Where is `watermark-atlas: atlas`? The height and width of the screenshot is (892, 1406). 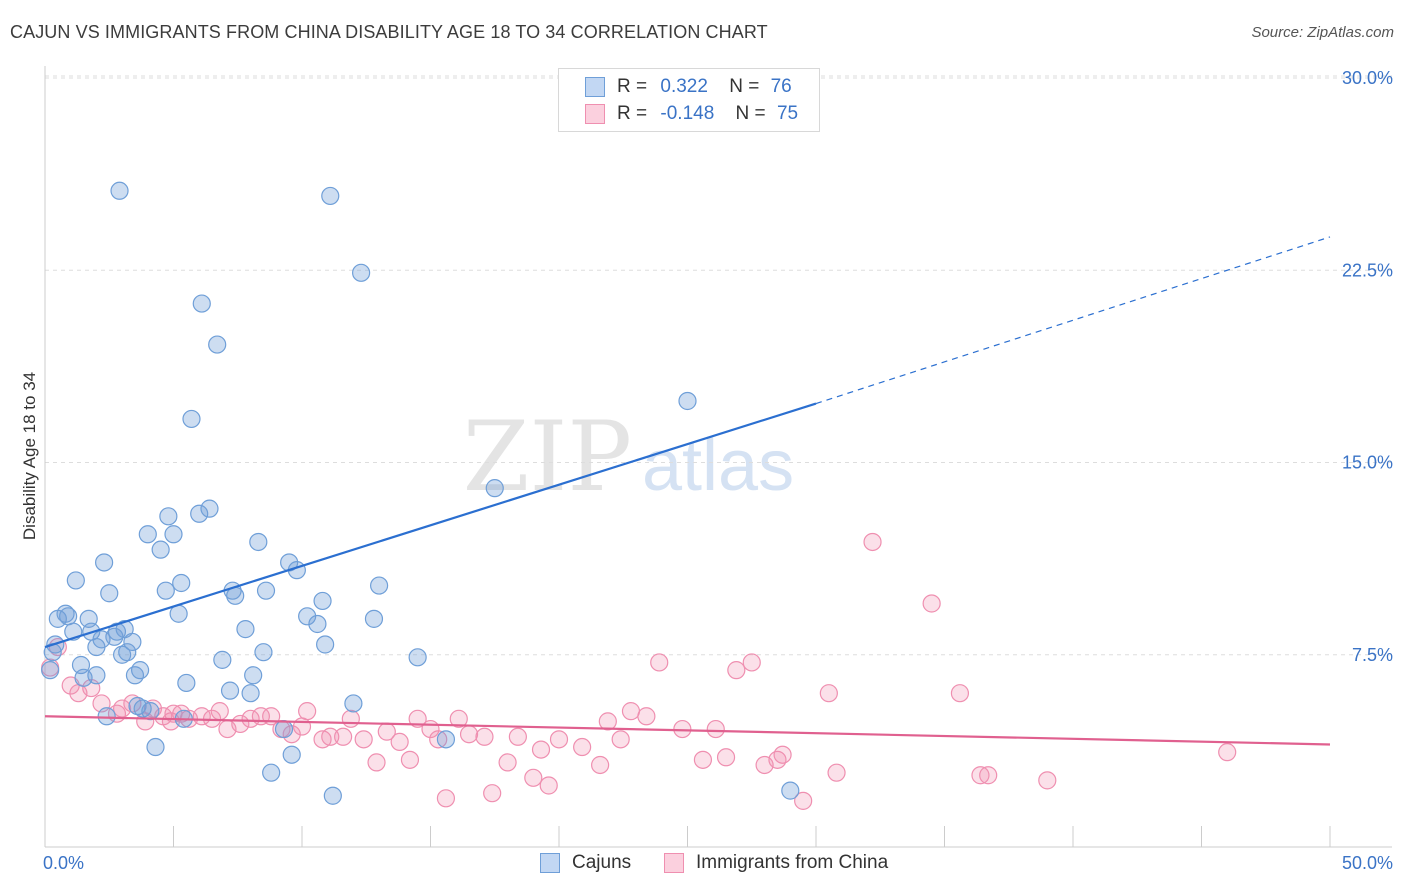 watermark-atlas: atlas is located at coordinates (718, 466).